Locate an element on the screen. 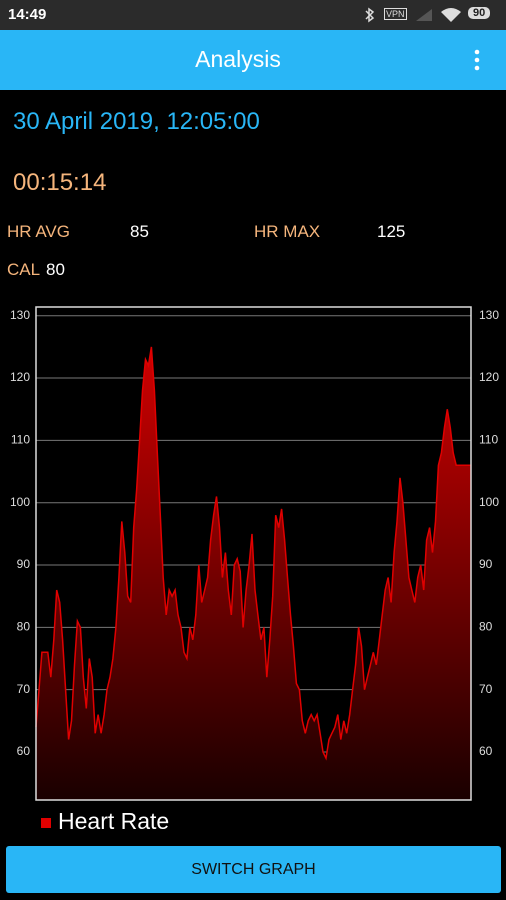 This screenshot has height=900, width=506. signal-icon is located at coordinates (424, 15).